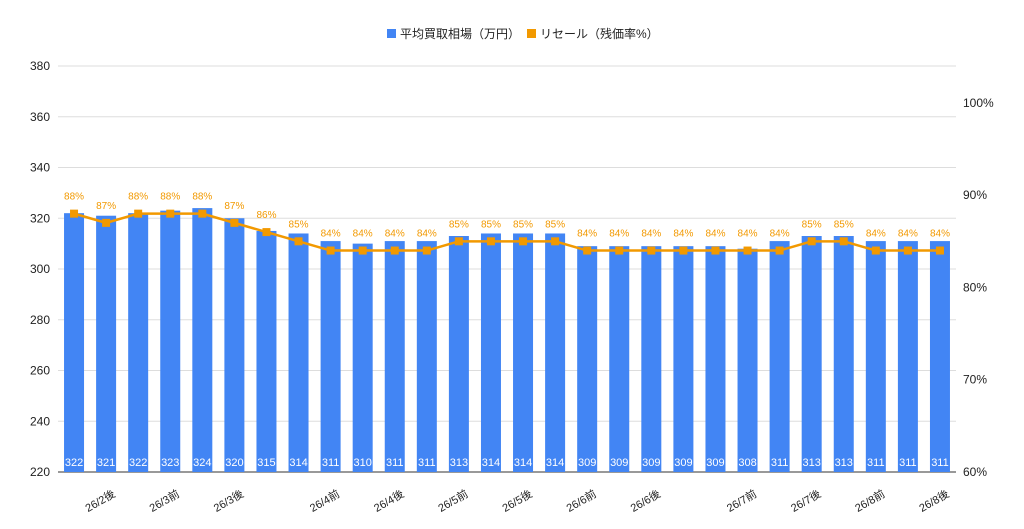  What do you see at coordinates (975, 287) in the screenshot?
I see `y-right-tick-label: 80%` at bounding box center [975, 287].